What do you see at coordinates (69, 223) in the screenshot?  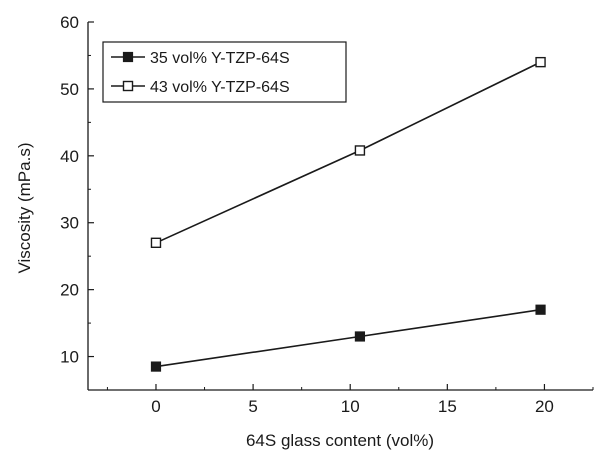 I see `y-tick-label: 30` at bounding box center [69, 223].